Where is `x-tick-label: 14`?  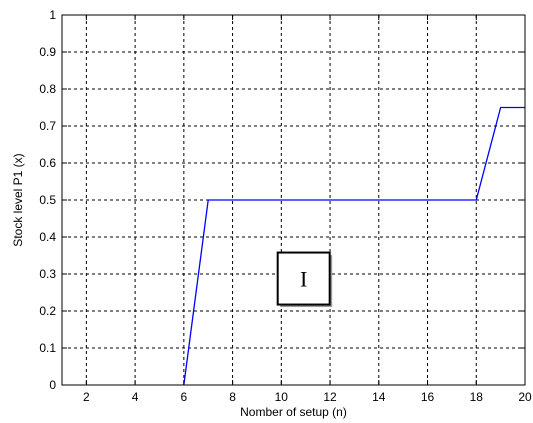
x-tick-label: 14 is located at coordinates (379, 397).